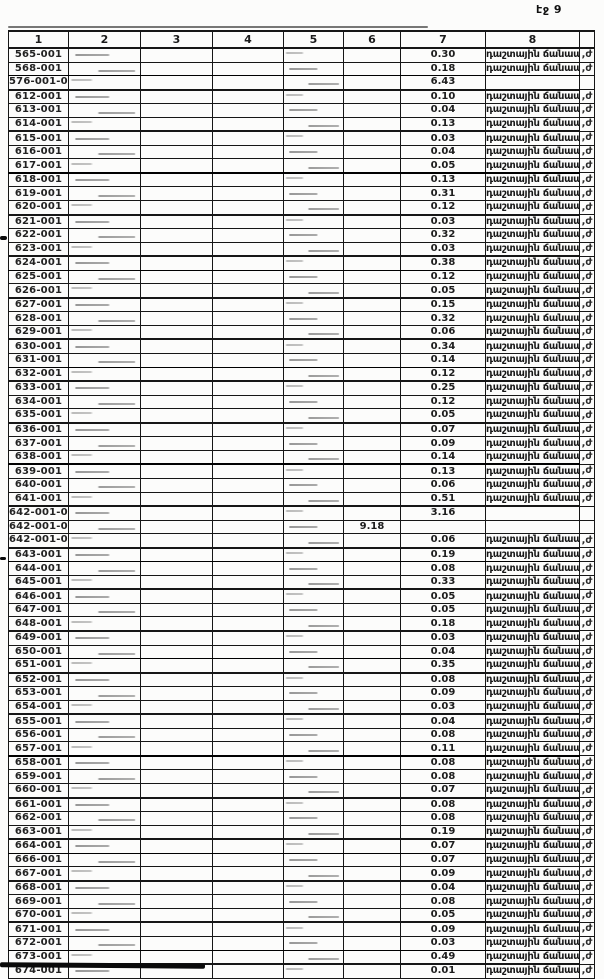 The image size is (604, 979). What do you see at coordinates (38, 610) in the screenshot?
I see `code-cell: 647-001` at bounding box center [38, 610].